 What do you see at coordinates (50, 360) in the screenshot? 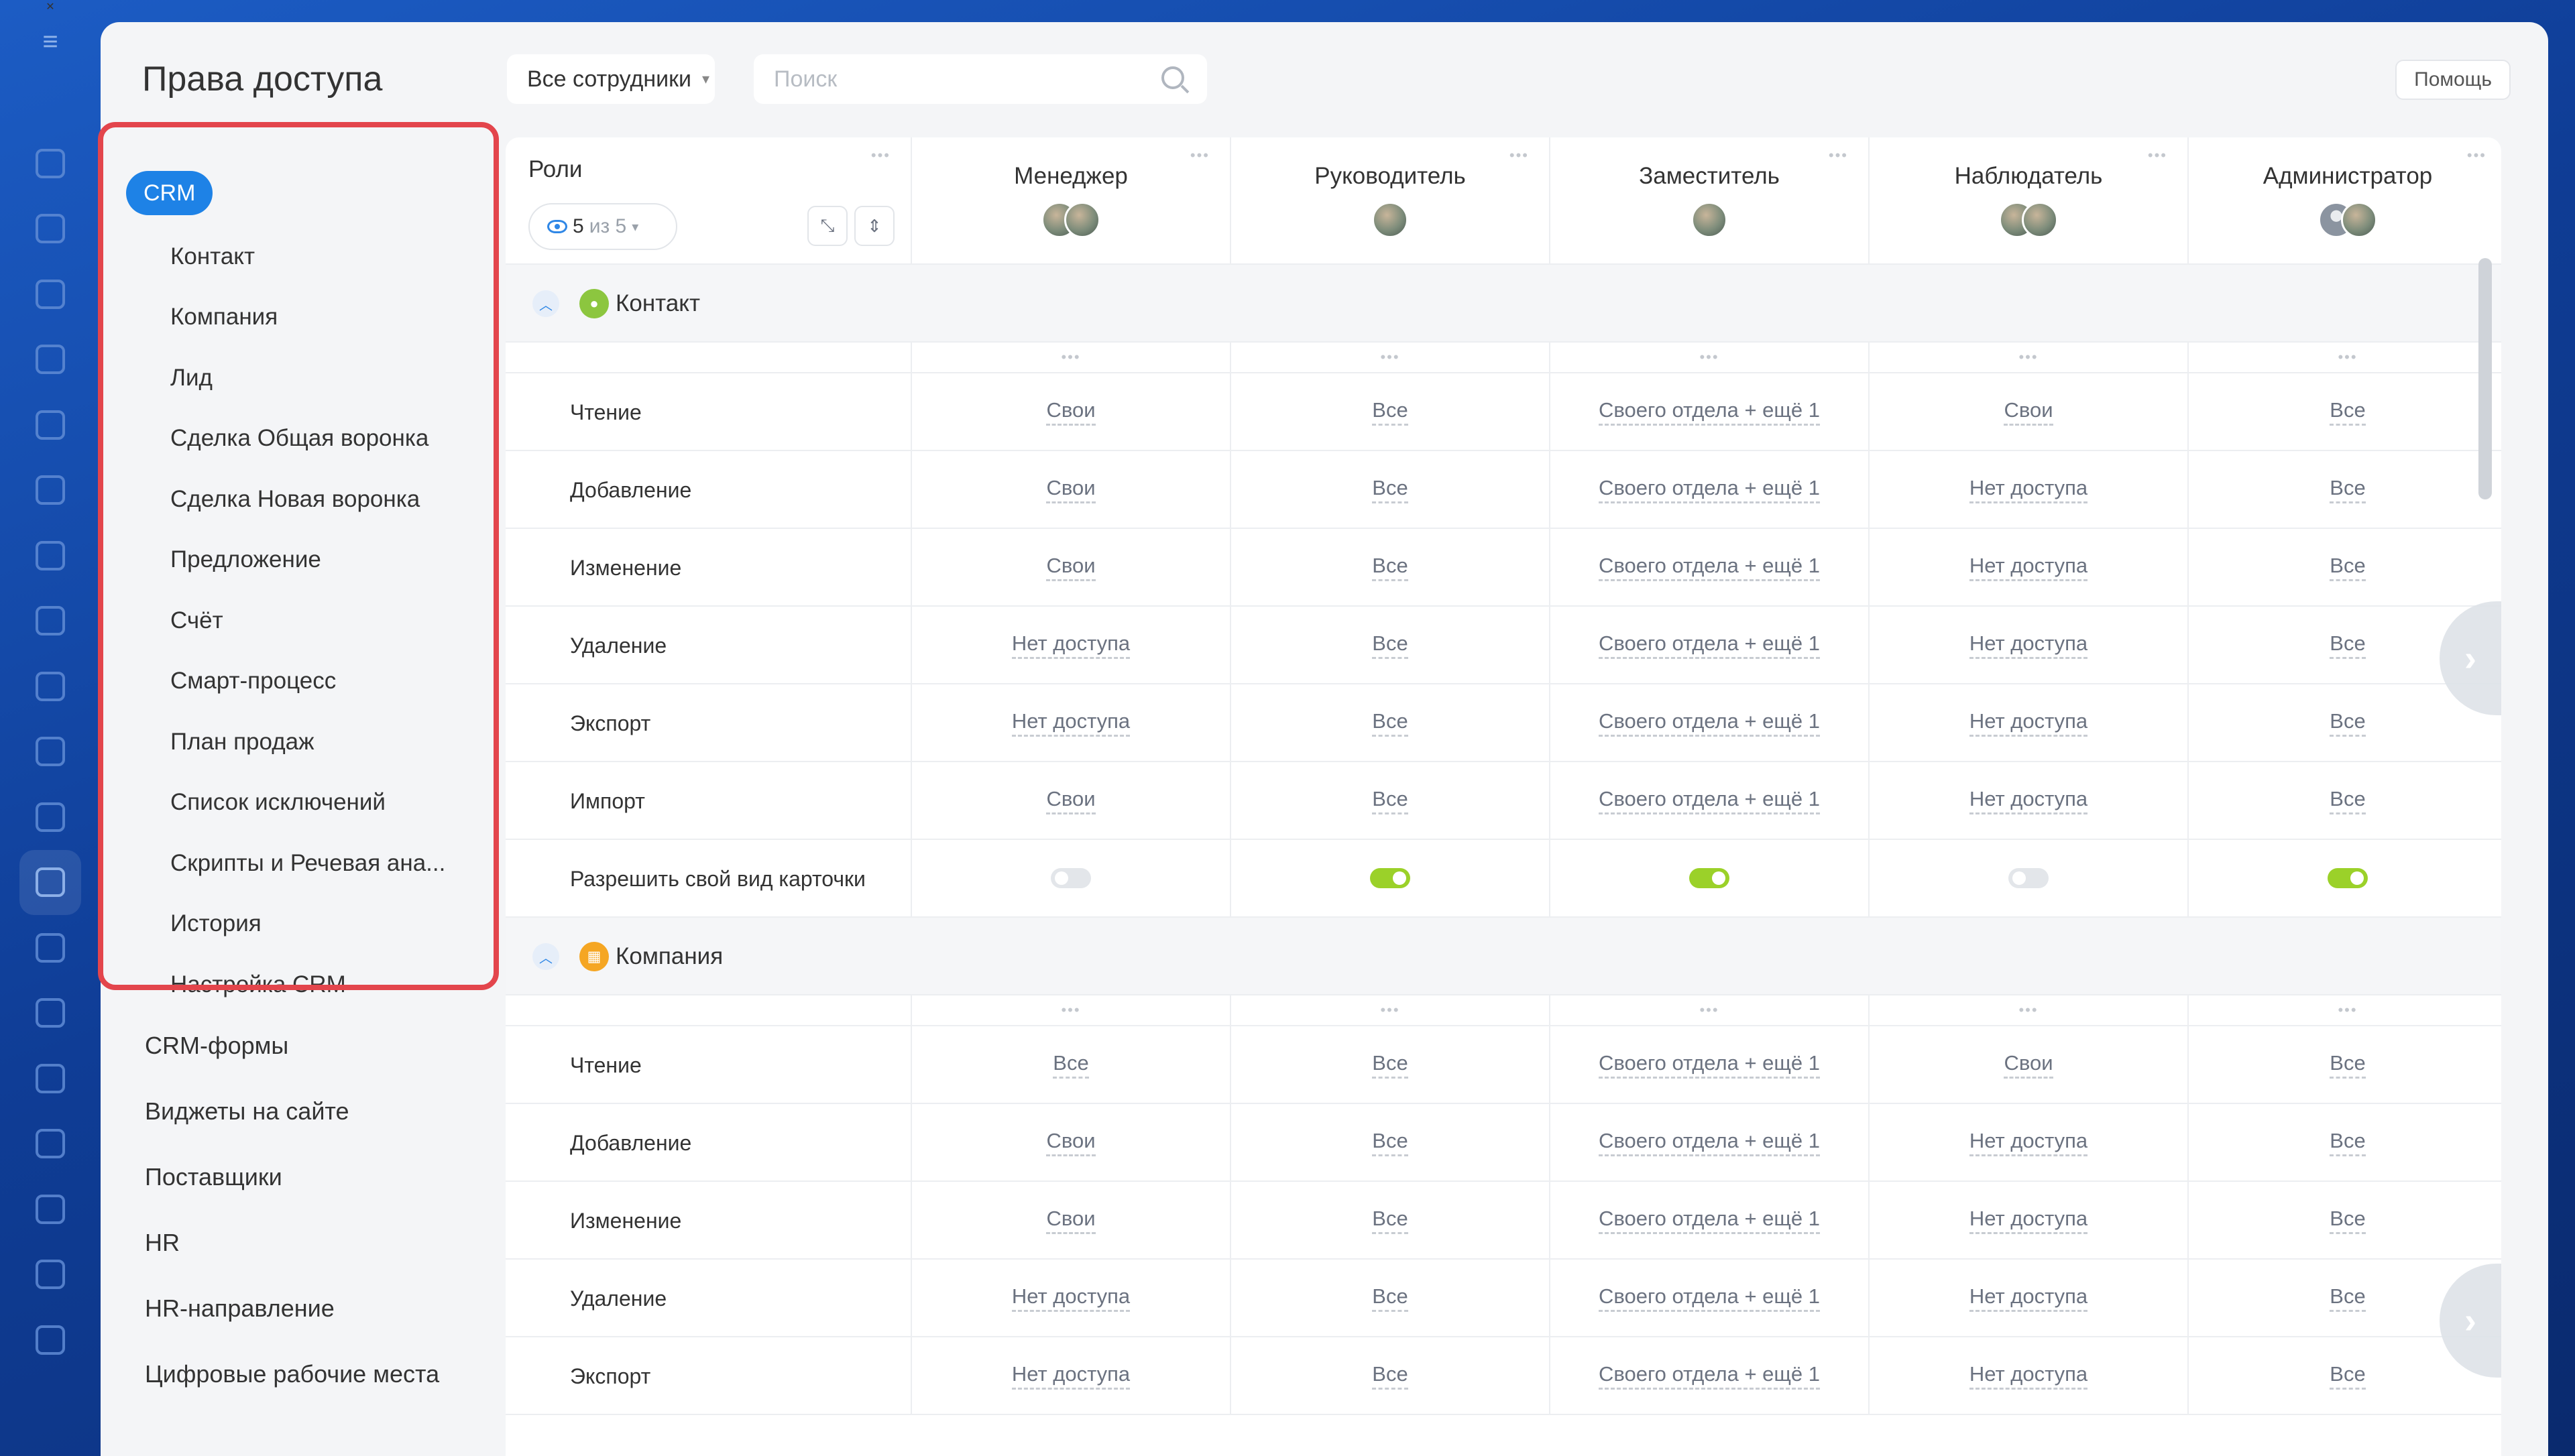
I see `rail-icon-groups` at bounding box center [50, 360].